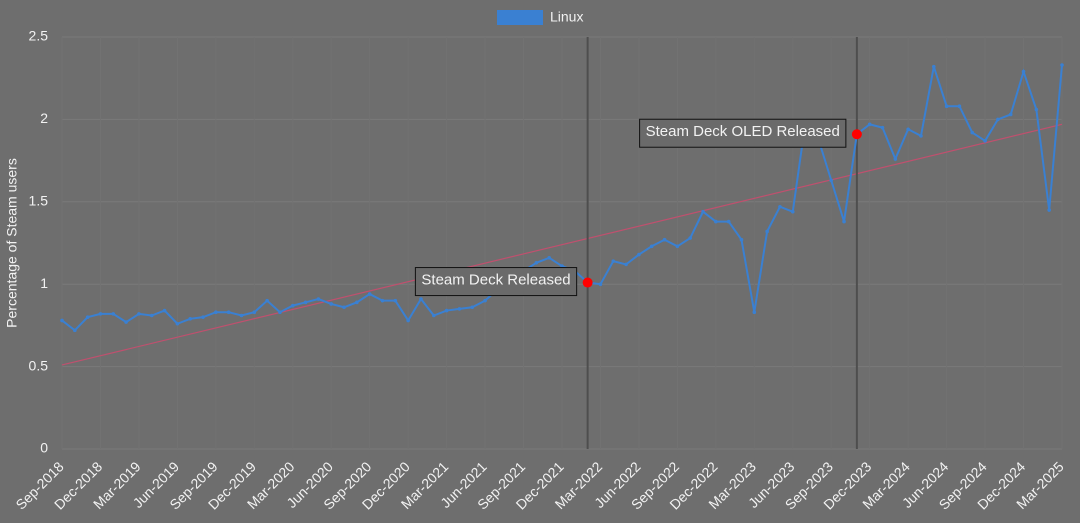 The image size is (1080, 523). Describe the element at coordinates (520, 17) in the screenshot. I see `legend-swatch` at that location.